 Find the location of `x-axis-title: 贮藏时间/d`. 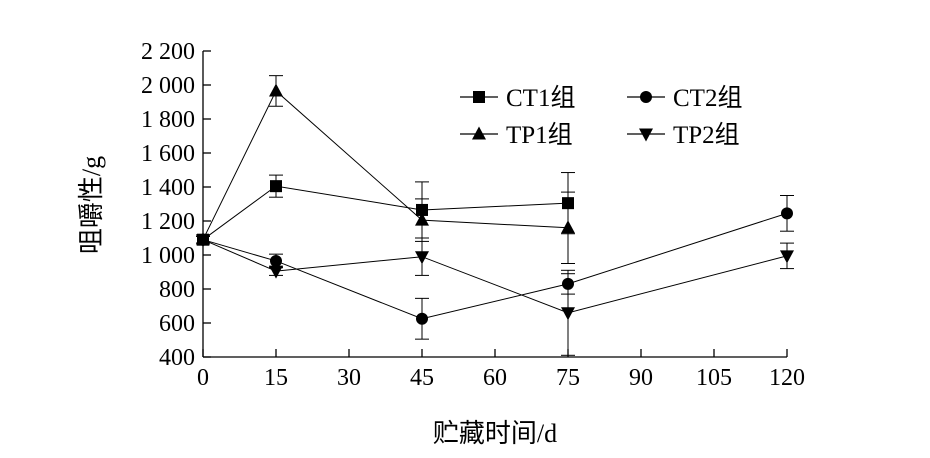

x-axis-title: 贮藏时间/d is located at coordinates (495, 433).